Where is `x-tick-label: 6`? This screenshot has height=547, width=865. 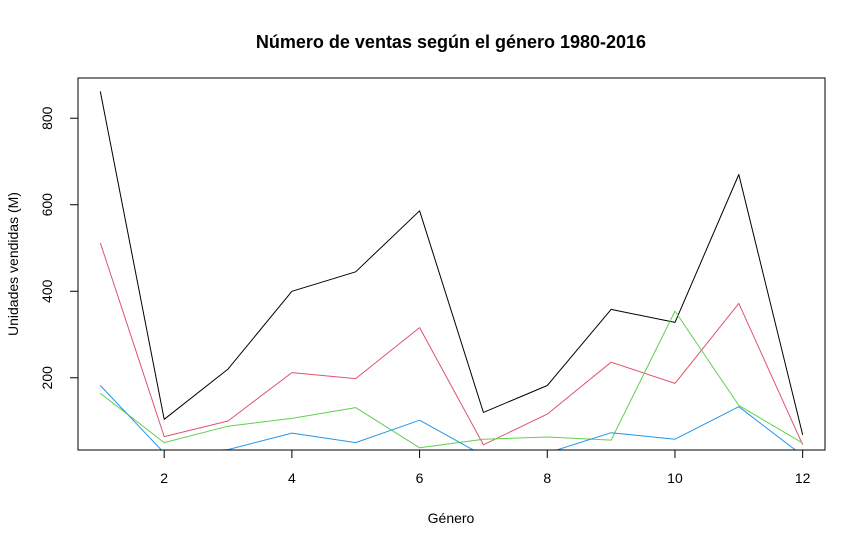
x-tick-label: 6 is located at coordinates (420, 478).